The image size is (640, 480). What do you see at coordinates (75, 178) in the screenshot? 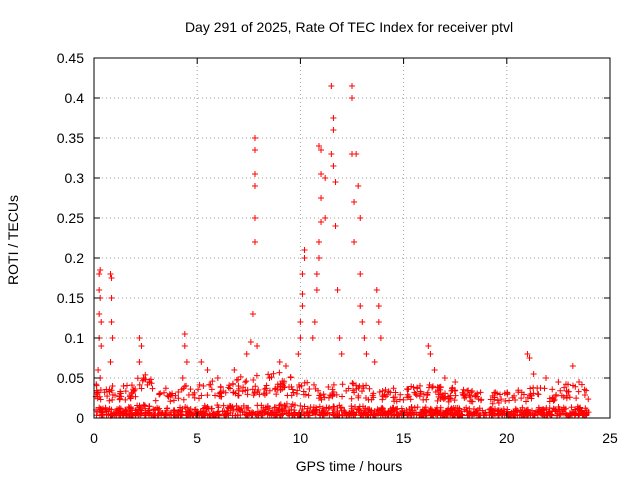
I see `y-tick-label: 0.3` at bounding box center [75, 178].